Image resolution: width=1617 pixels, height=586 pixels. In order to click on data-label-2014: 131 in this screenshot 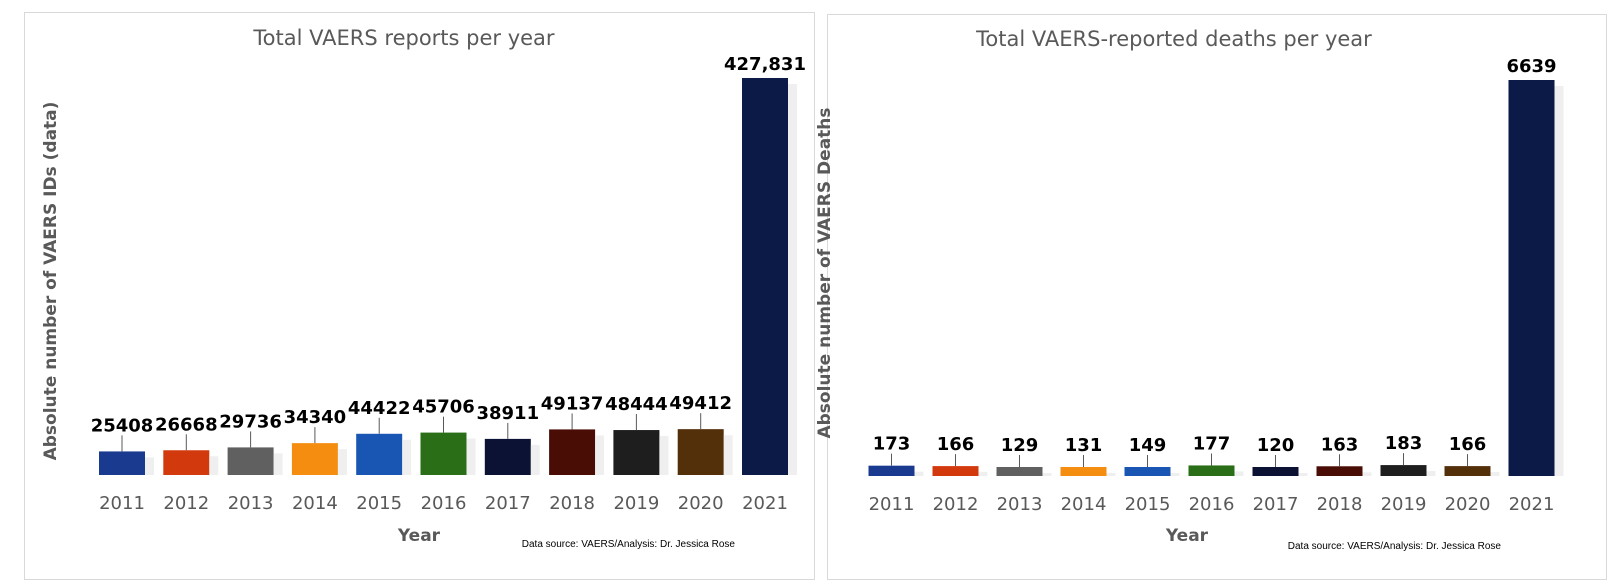, I will do `click(1084, 445)`.